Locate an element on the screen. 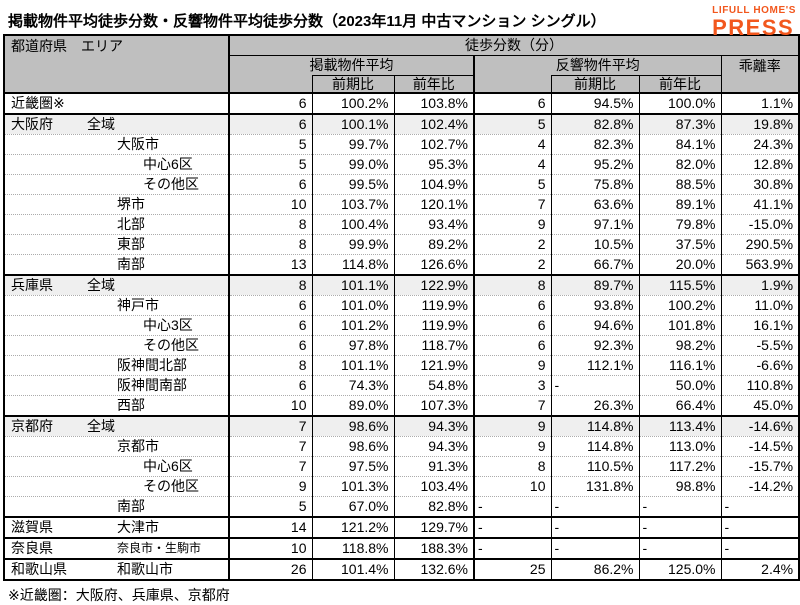 The width and height of the screenshot is (800, 605). listed-qoq-cell: 97.5% is located at coordinates (353, 466).